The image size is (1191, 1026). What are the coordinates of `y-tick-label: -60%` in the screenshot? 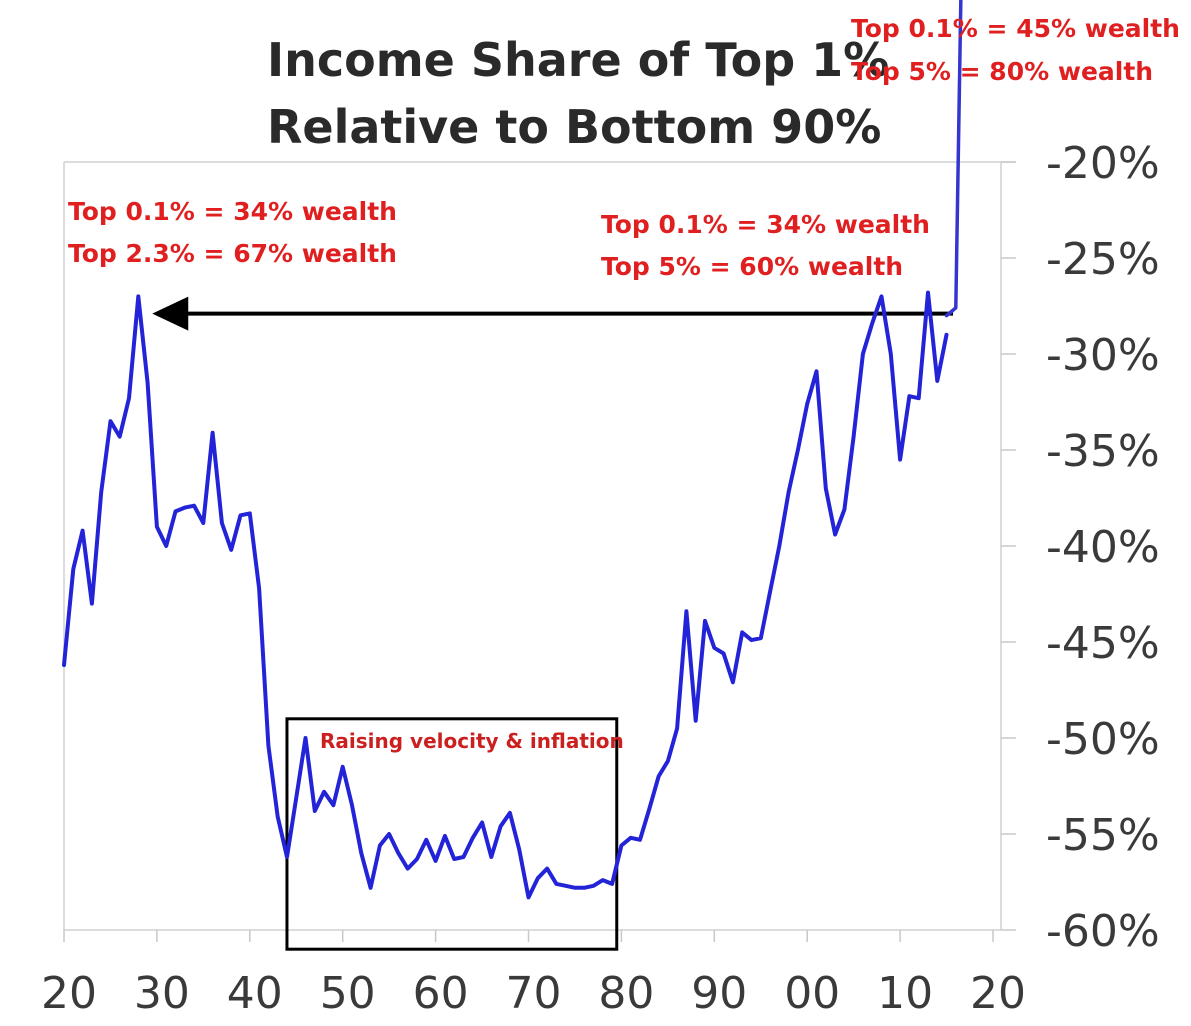 It's located at (1103, 931).